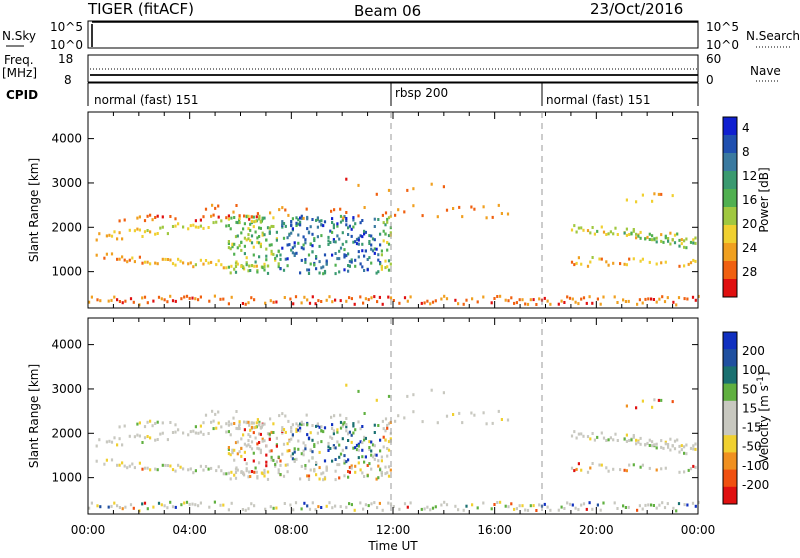 The width and height of the screenshot is (800, 558). Describe the element at coordinates (710, 80) in the screenshot. I see `nave-tick-bottom: 0` at that location.